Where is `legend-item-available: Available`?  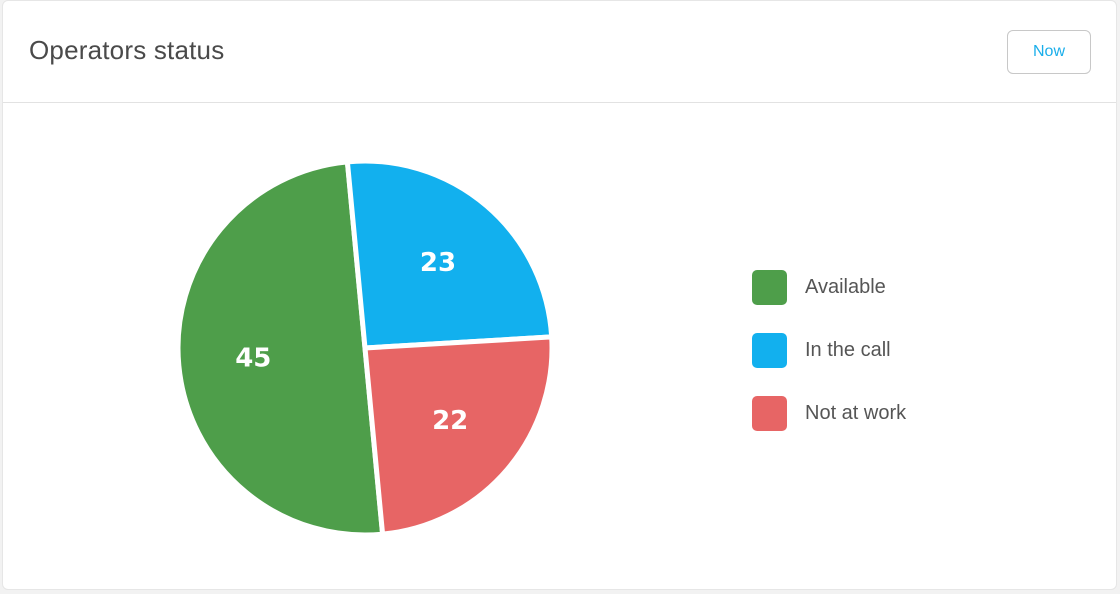 legend-item-available: Available is located at coordinates (829, 287).